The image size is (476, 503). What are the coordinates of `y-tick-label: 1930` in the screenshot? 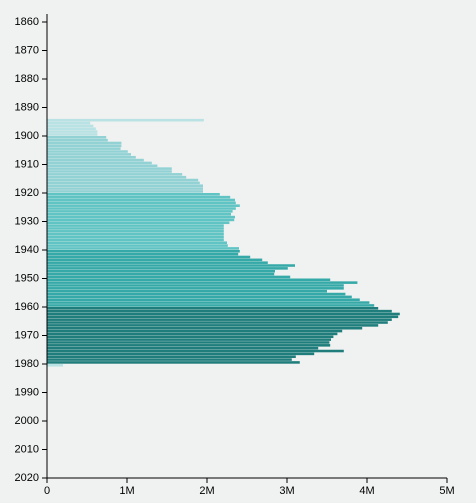 It's located at (27, 221).